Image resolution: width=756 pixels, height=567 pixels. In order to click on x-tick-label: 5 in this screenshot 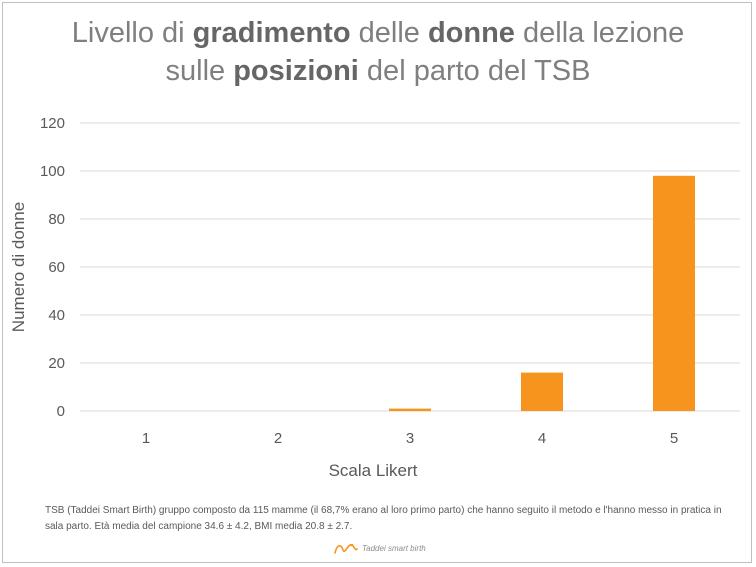, I will do `click(674, 438)`.